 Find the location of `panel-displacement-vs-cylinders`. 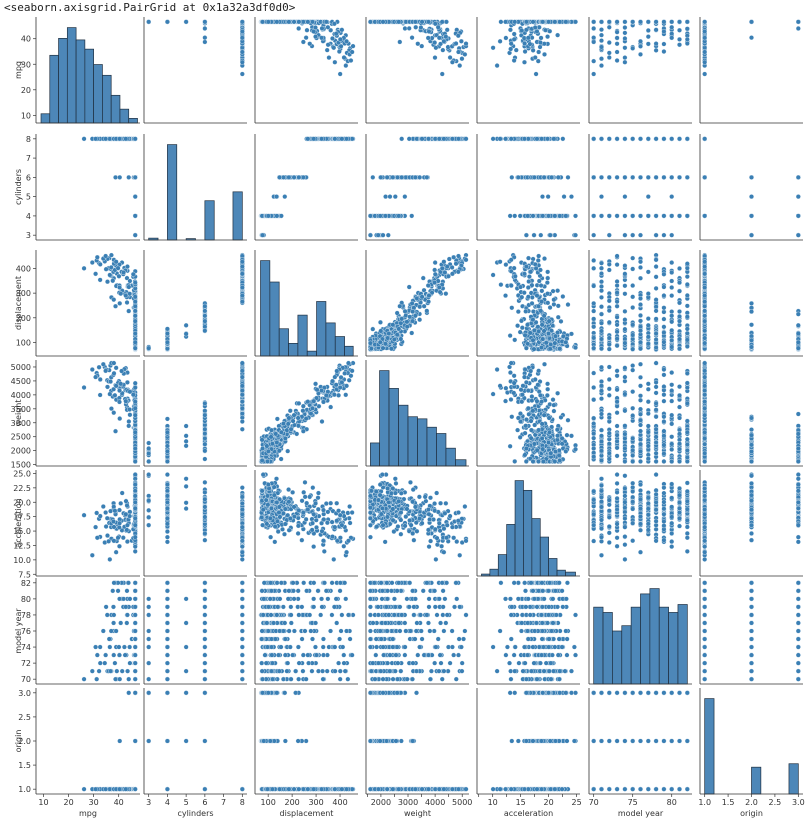

panel-displacement-vs-cylinders is located at coordinates (306, 187).